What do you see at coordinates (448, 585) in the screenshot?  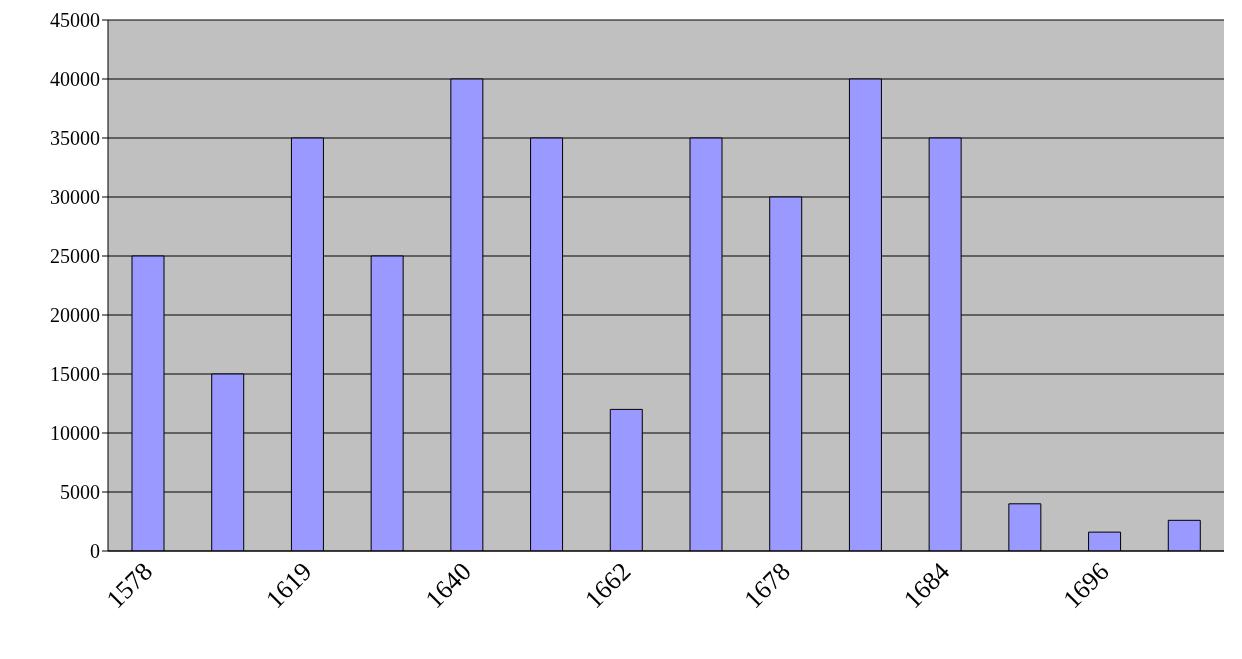 I see `x-tick-label: 1640` at bounding box center [448, 585].